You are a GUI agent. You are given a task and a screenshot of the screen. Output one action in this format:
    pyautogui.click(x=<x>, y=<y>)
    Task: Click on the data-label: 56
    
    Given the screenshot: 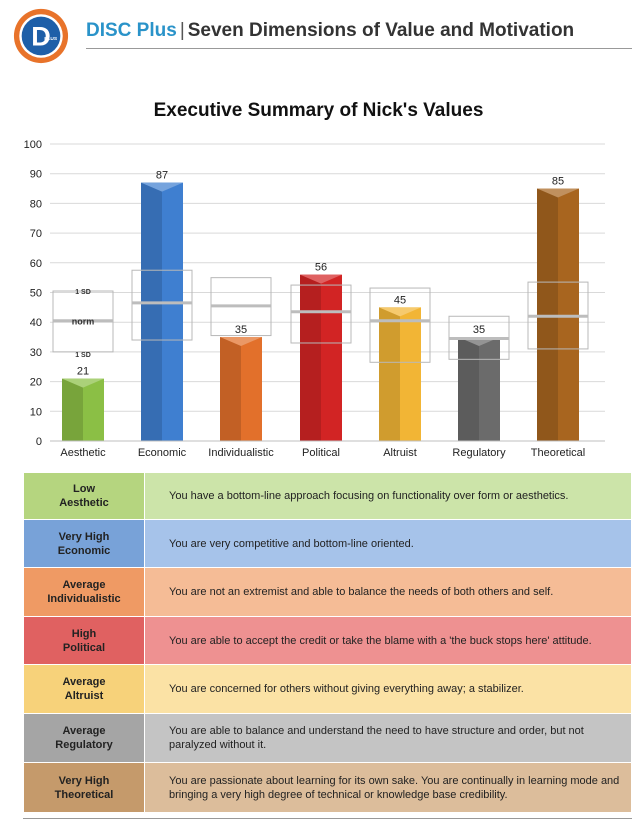 What is the action you would take?
    pyautogui.click(x=321, y=268)
    